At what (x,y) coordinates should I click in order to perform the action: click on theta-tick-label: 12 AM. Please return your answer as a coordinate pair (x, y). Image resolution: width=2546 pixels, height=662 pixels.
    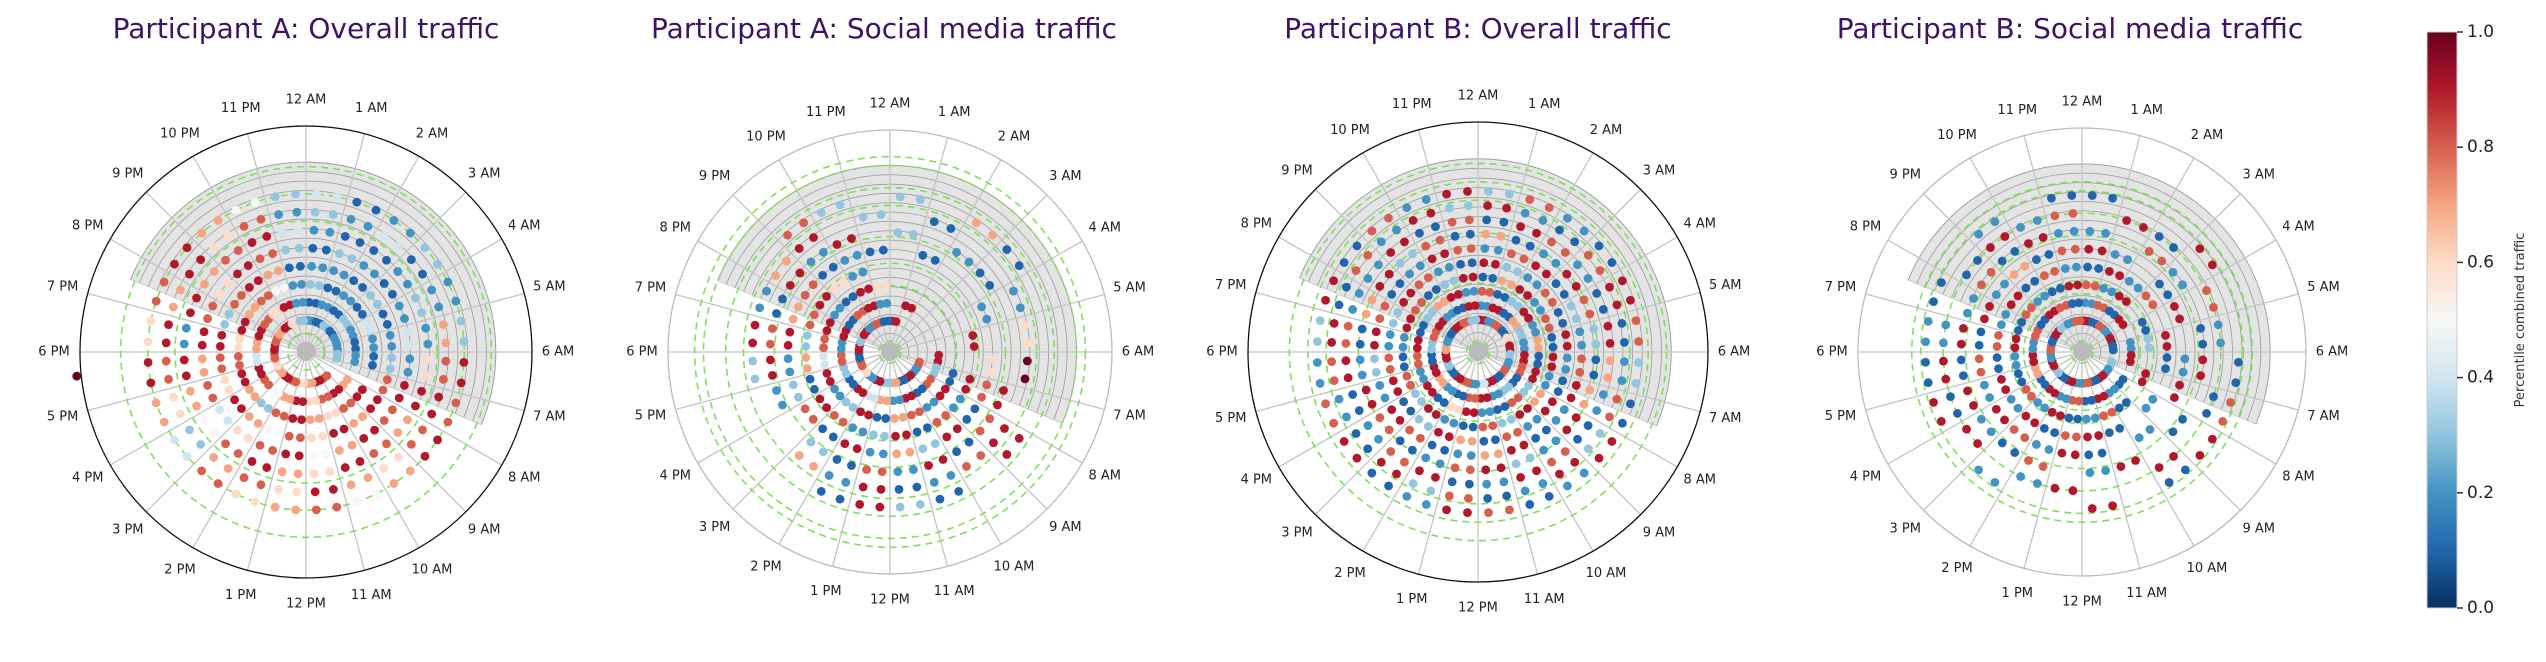
    Looking at the image, I should click on (2082, 102).